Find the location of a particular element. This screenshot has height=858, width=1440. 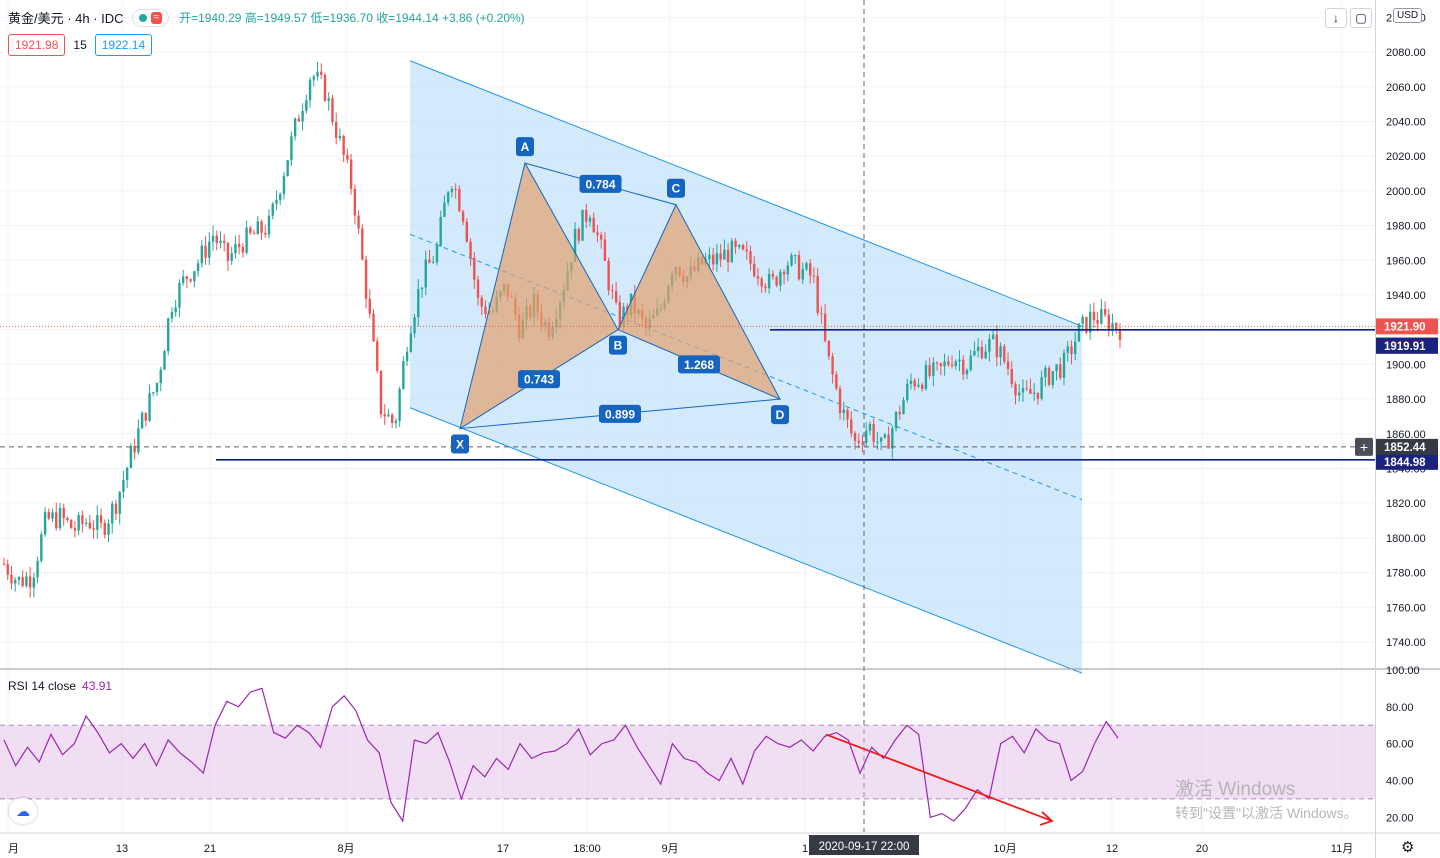

resistance-price-label-box is located at coordinates (1407, 345).